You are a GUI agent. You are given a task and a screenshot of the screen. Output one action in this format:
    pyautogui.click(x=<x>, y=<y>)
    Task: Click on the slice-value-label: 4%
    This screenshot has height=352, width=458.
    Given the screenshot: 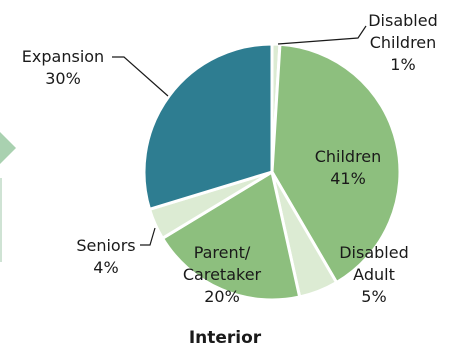 What is the action you would take?
    pyautogui.click(x=105, y=267)
    